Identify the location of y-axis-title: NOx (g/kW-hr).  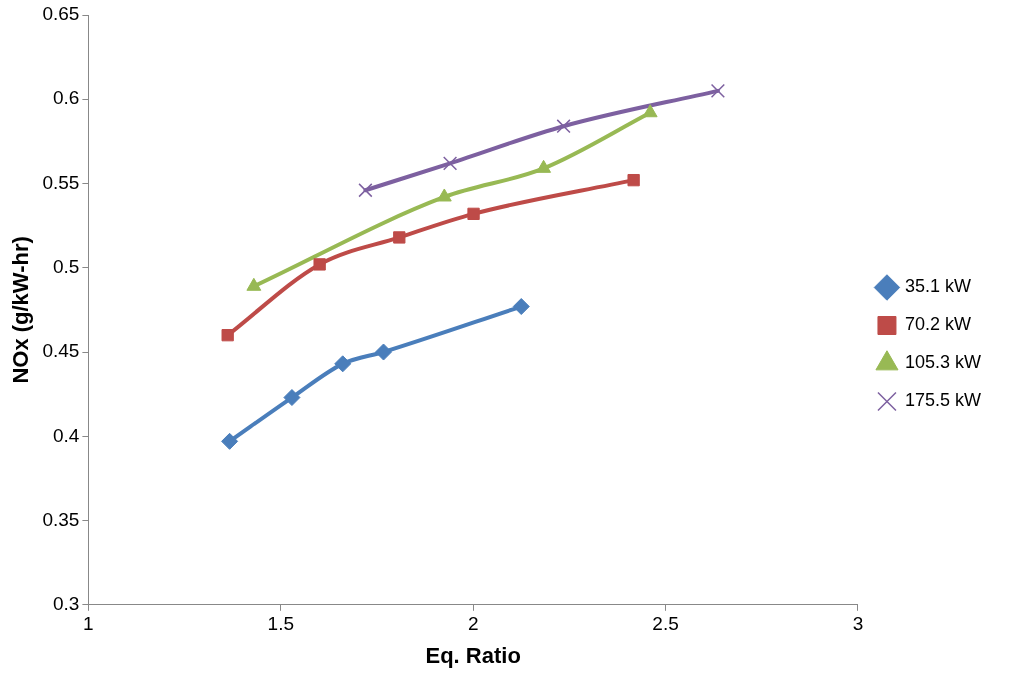
(21, 310).